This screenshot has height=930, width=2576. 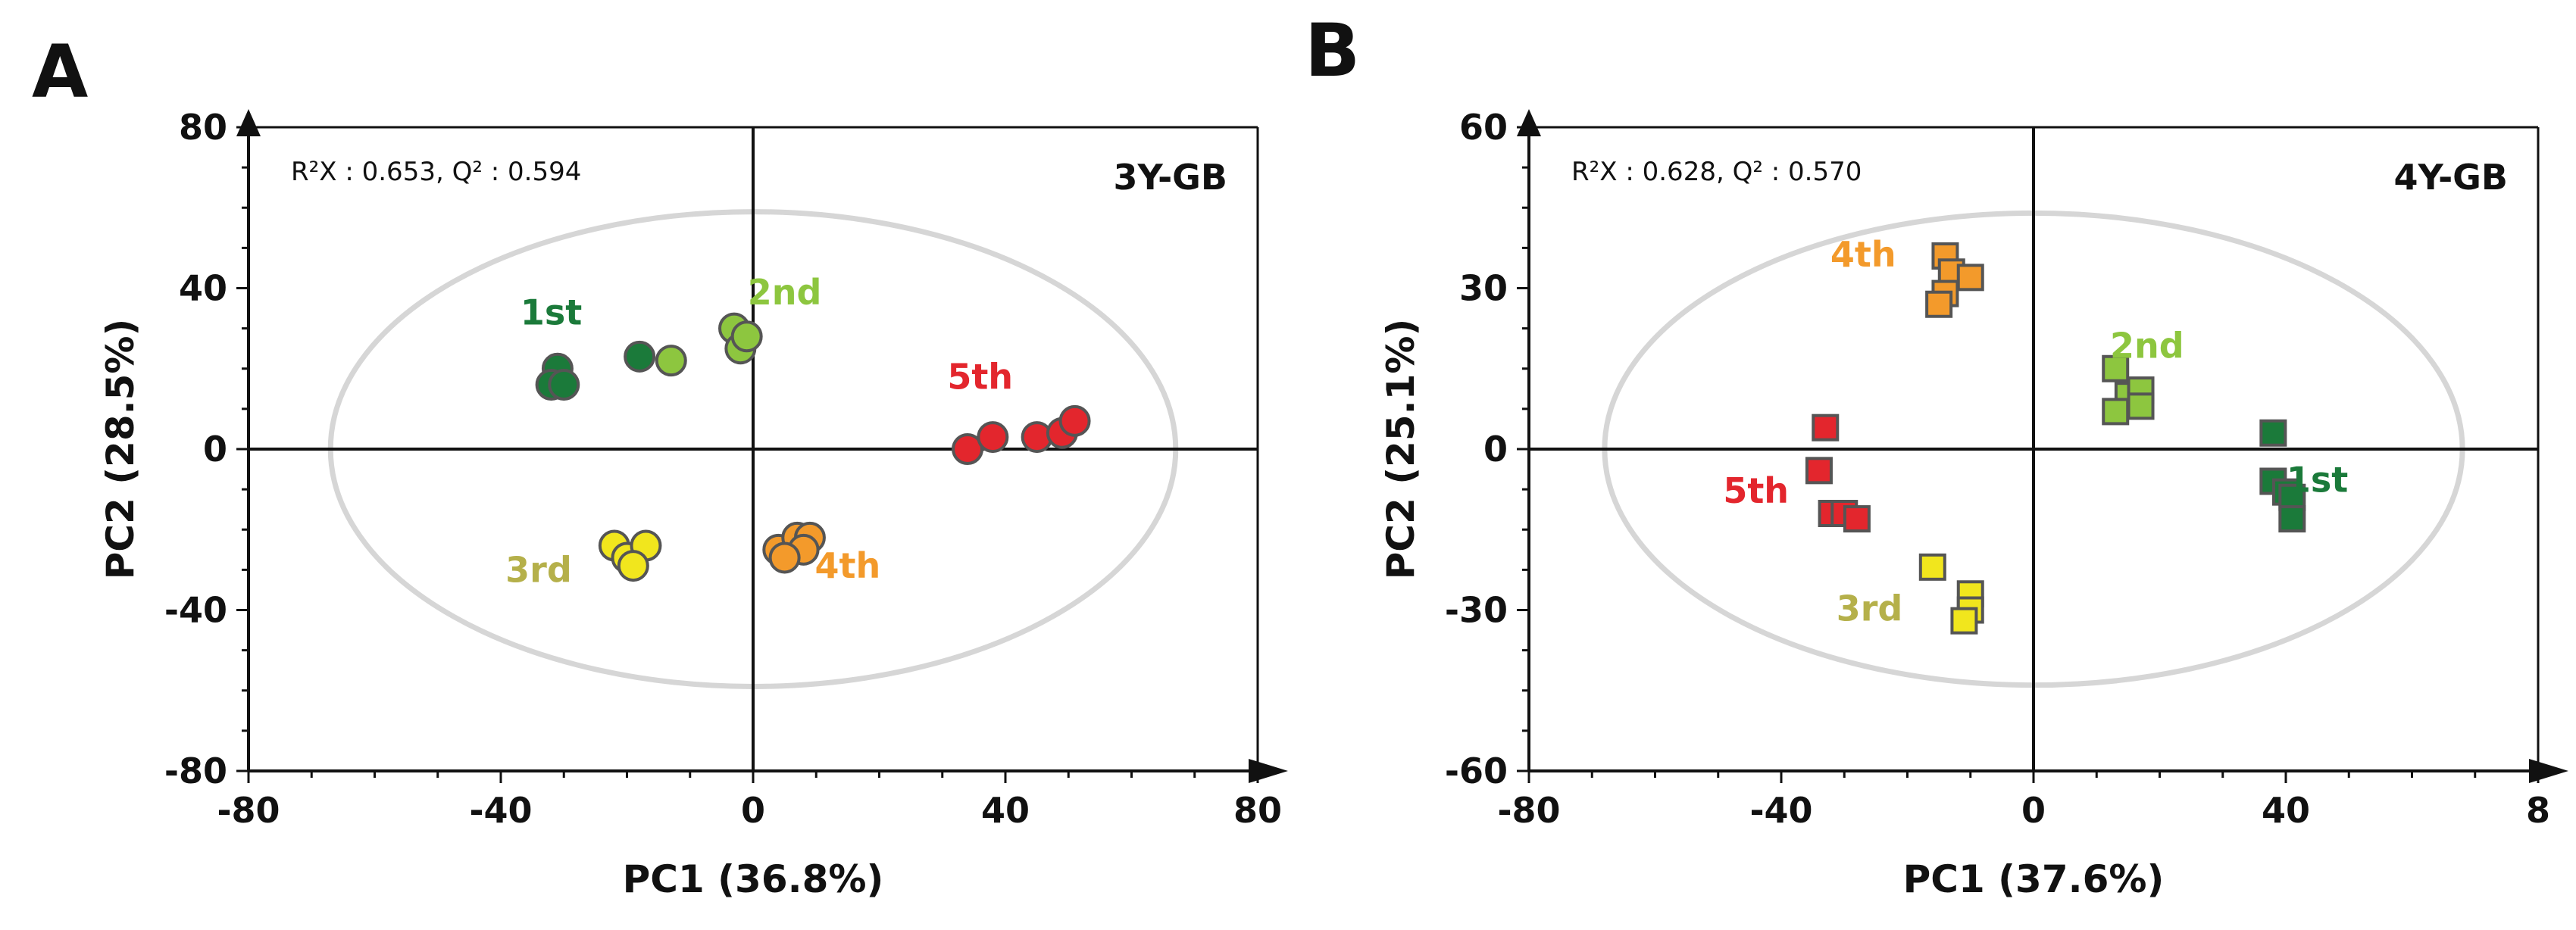 What do you see at coordinates (2538, 810) in the screenshot?
I see `x-tick-label: 8` at bounding box center [2538, 810].